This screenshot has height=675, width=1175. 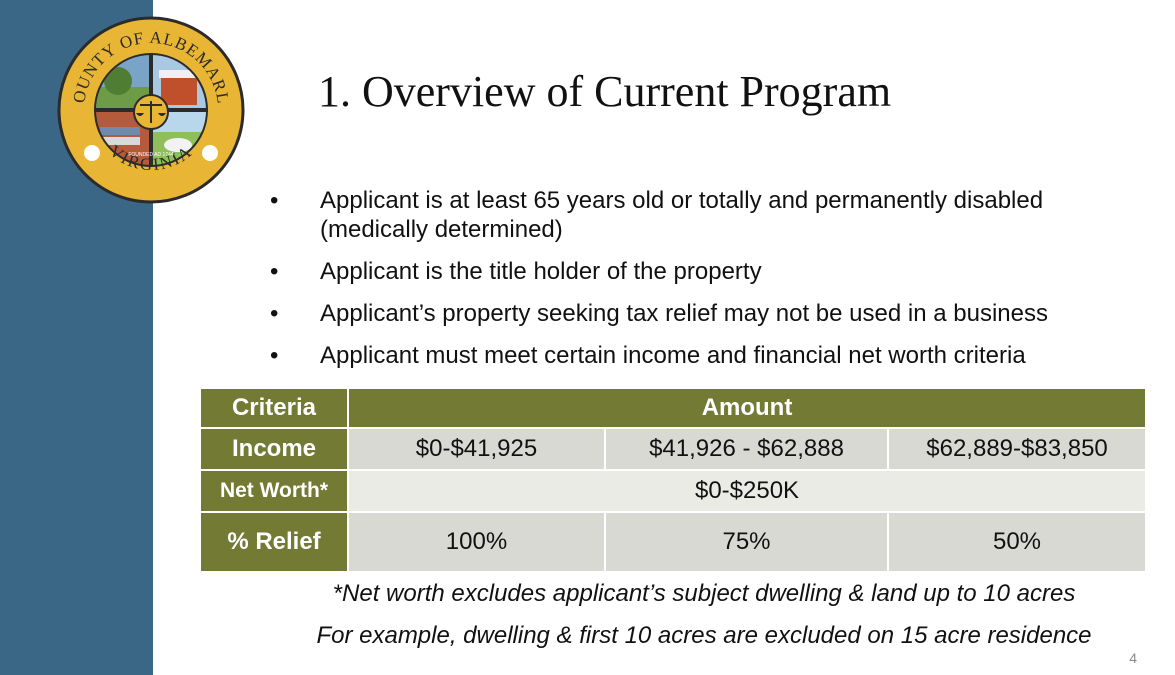 I want to click on slide-title: 1. Overview of Current Program, so click(x=605, y=91).